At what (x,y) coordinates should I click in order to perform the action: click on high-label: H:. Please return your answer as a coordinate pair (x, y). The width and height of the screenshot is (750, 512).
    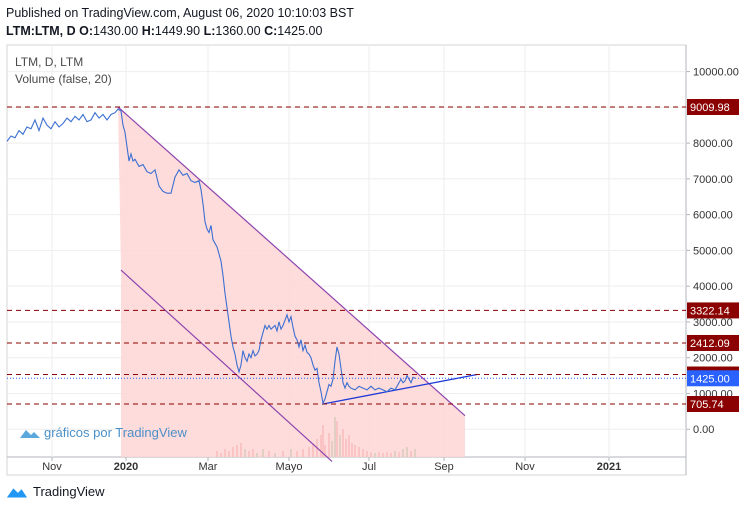
    Looking at the image, I should click on (148, 31).